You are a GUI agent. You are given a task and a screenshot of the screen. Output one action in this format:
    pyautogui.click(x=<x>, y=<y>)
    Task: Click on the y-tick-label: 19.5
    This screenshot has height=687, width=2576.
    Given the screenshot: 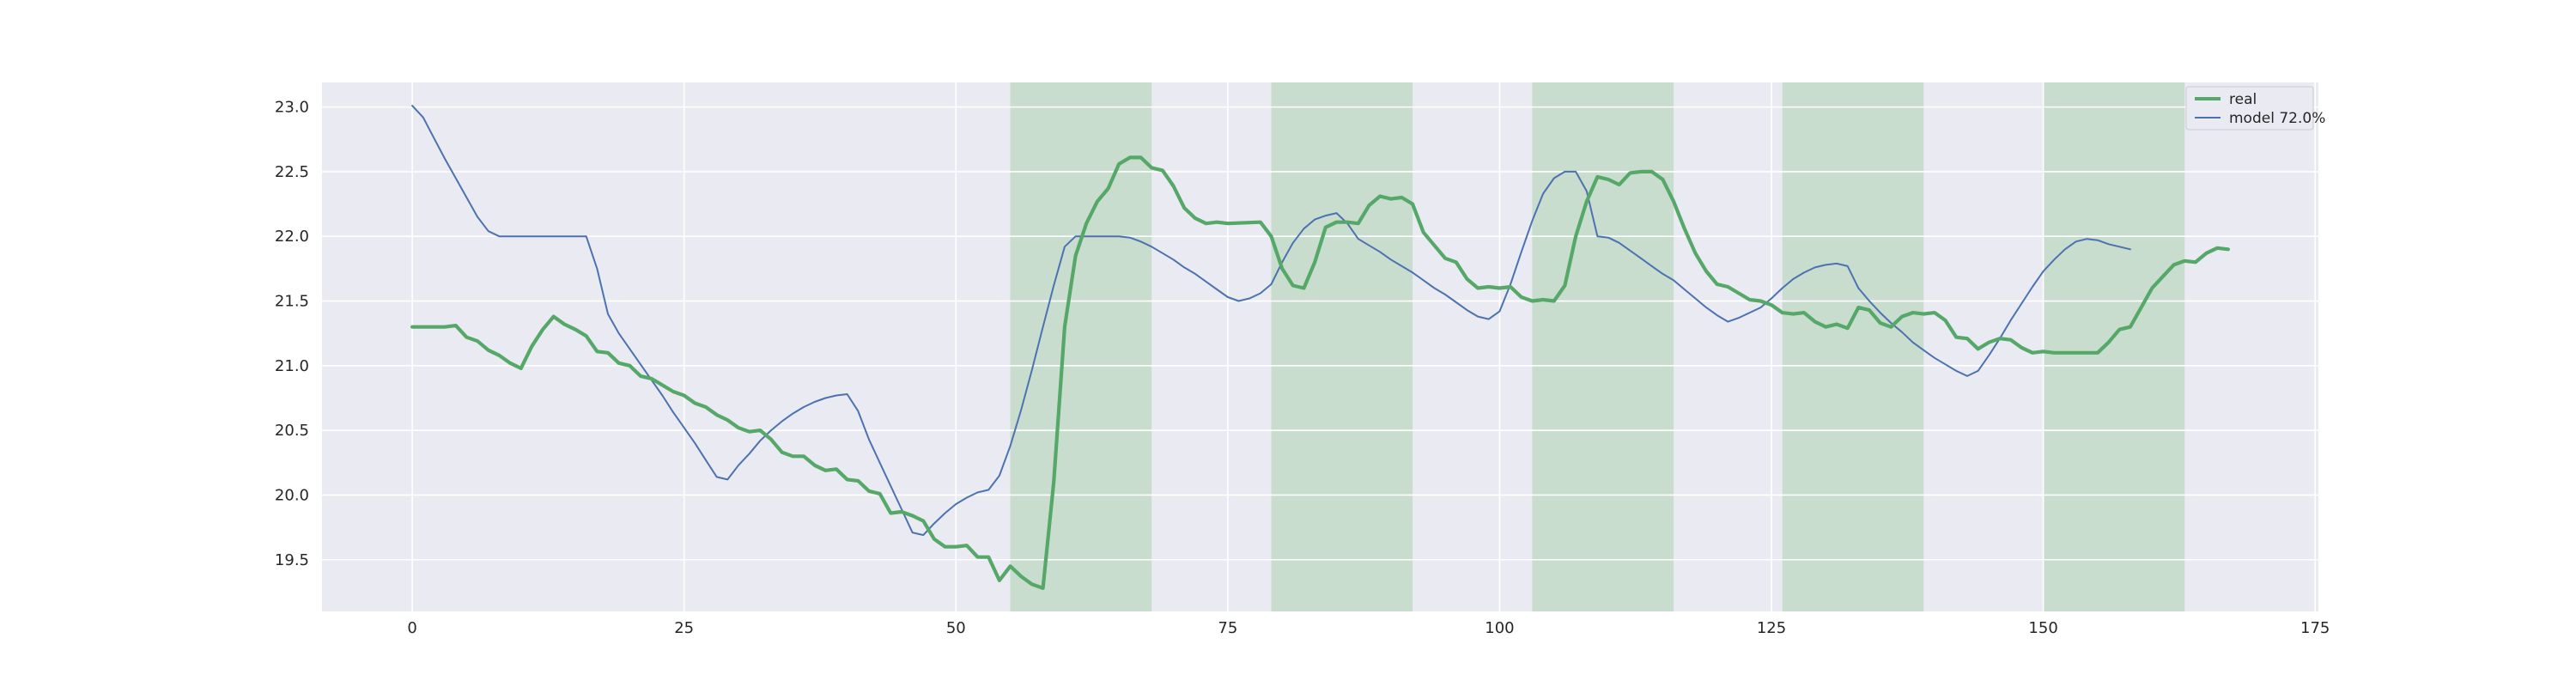 What is the action you would take?
    pyautogui.click(x=292, y=560)
    